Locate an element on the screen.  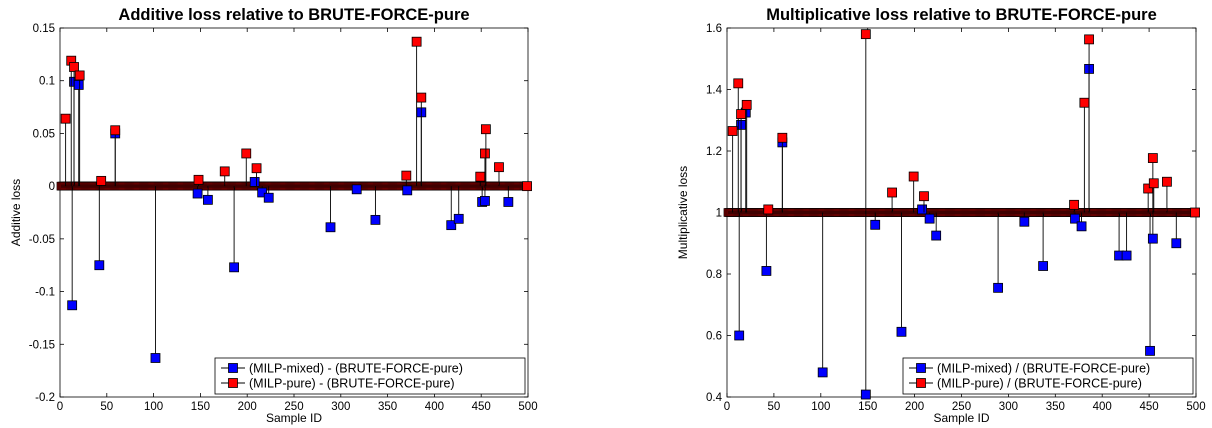
y-tick-label: -0.2 is located at coordinates (45, 398).